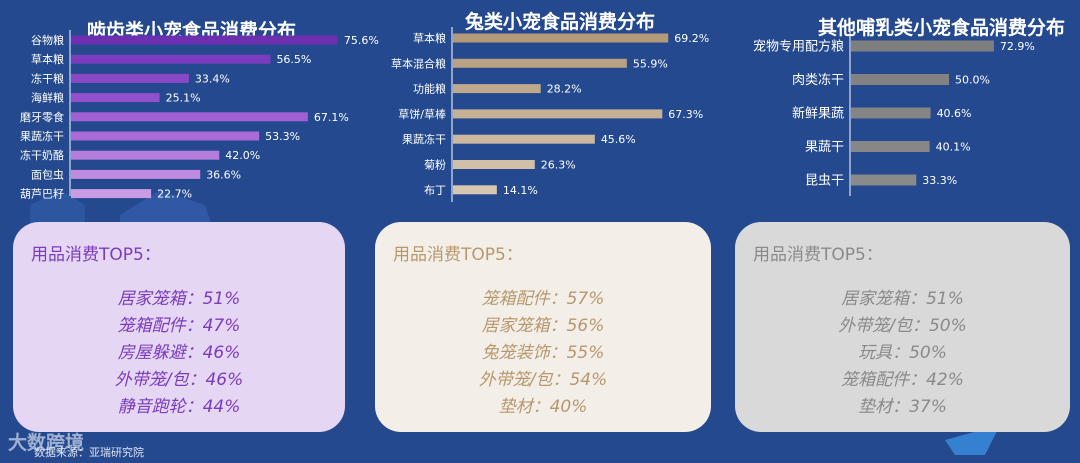 The height and width of the screenshot is (463, 1080). What do you see at coordinates (543, 407) in the screenshot?
I see `card-item: 垫材：40%` at bounding box center [543, 407].